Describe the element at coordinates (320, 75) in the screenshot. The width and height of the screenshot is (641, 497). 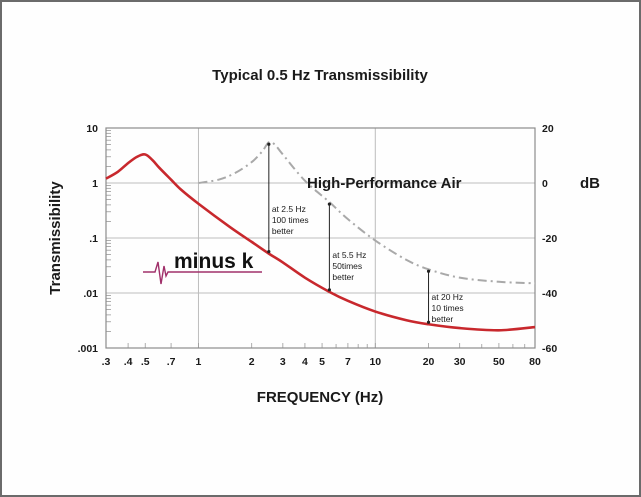
I see `chart-title: Typical 0.5 Hz Transmissibility` at that location.